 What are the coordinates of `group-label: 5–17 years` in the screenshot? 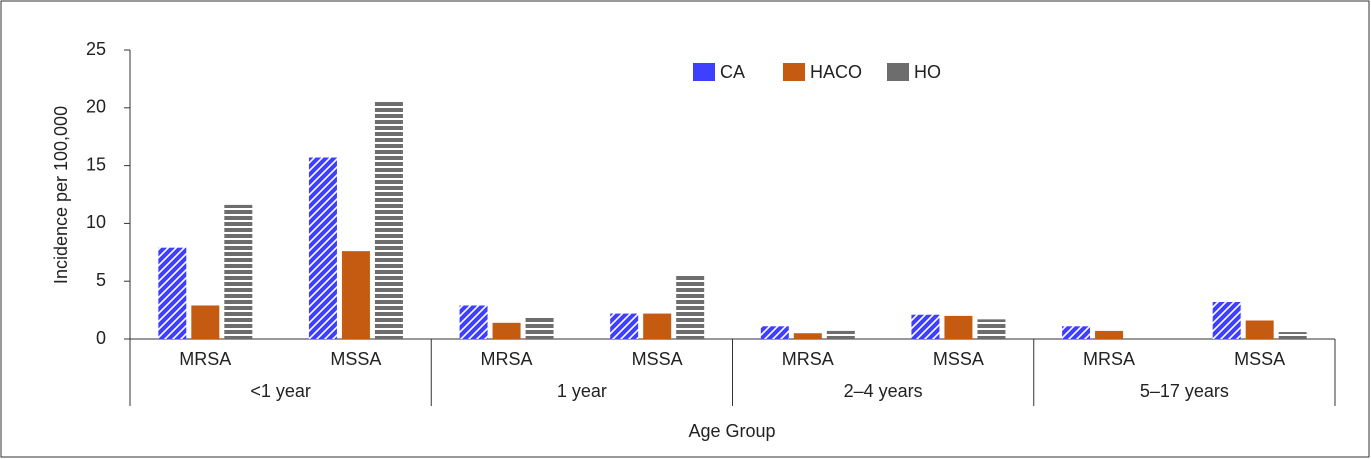 It's located at (1184, 391).